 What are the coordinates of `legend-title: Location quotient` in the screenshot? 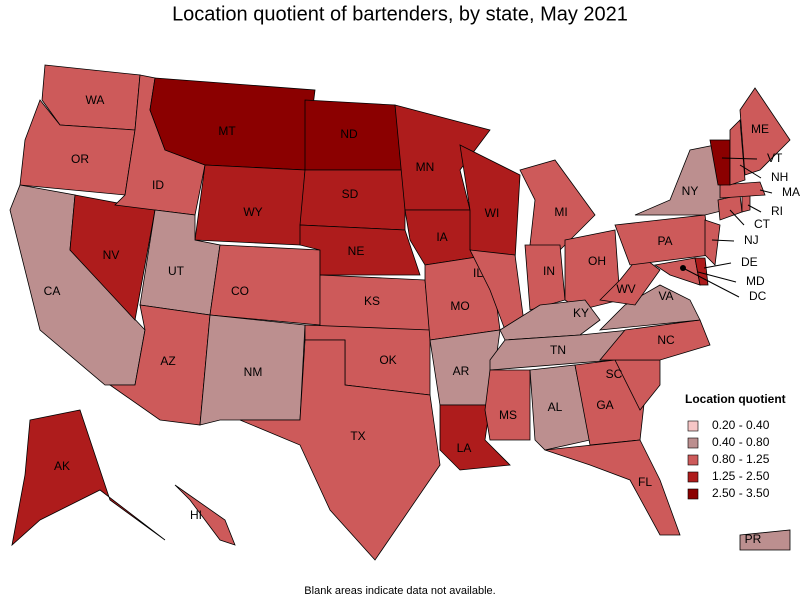 It's located at (735, 399).